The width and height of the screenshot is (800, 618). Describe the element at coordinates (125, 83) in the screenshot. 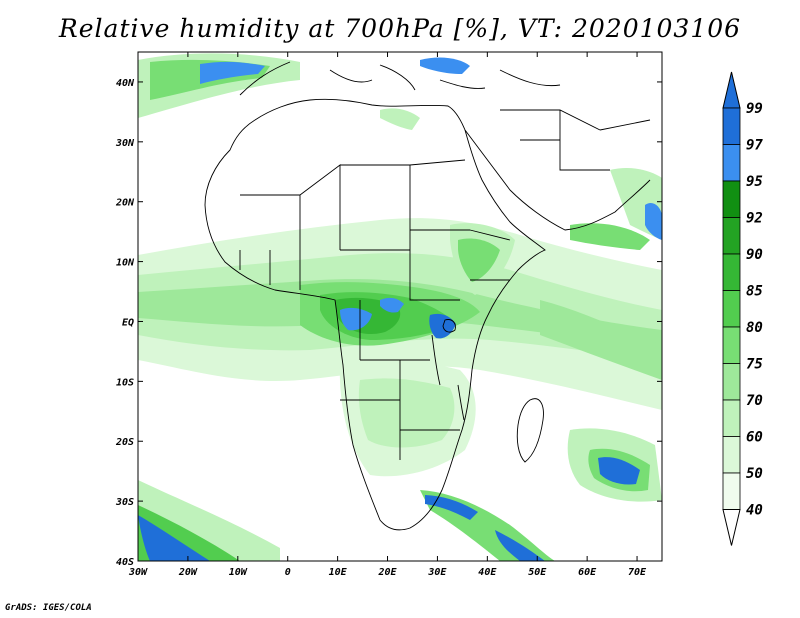

I see `y-tick-label: 40N` at that location.